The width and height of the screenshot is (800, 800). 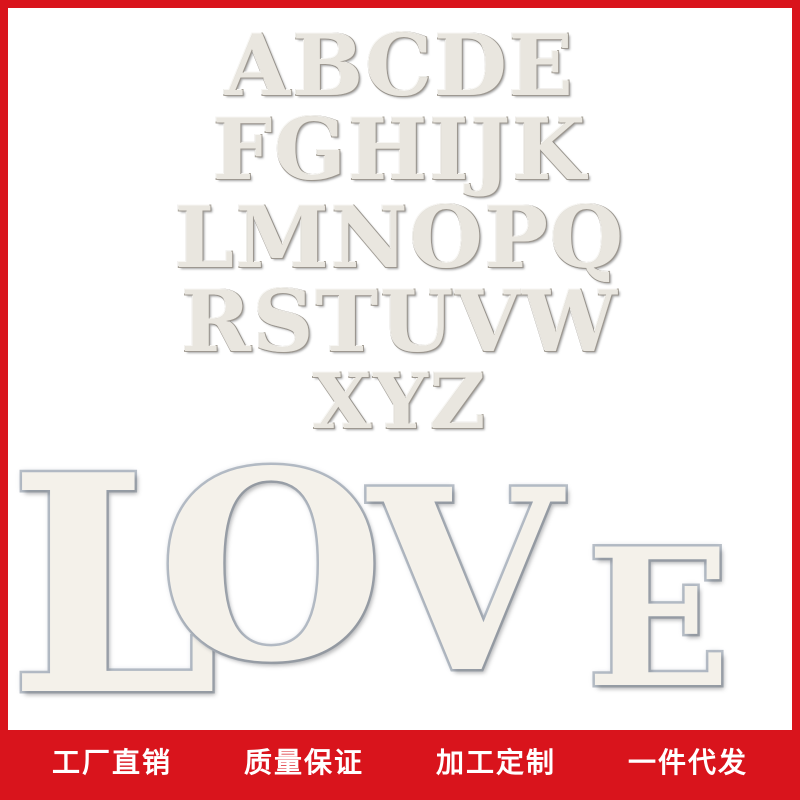 I want to click on pearl-letter-patch: J, so click(x=491, y=149).